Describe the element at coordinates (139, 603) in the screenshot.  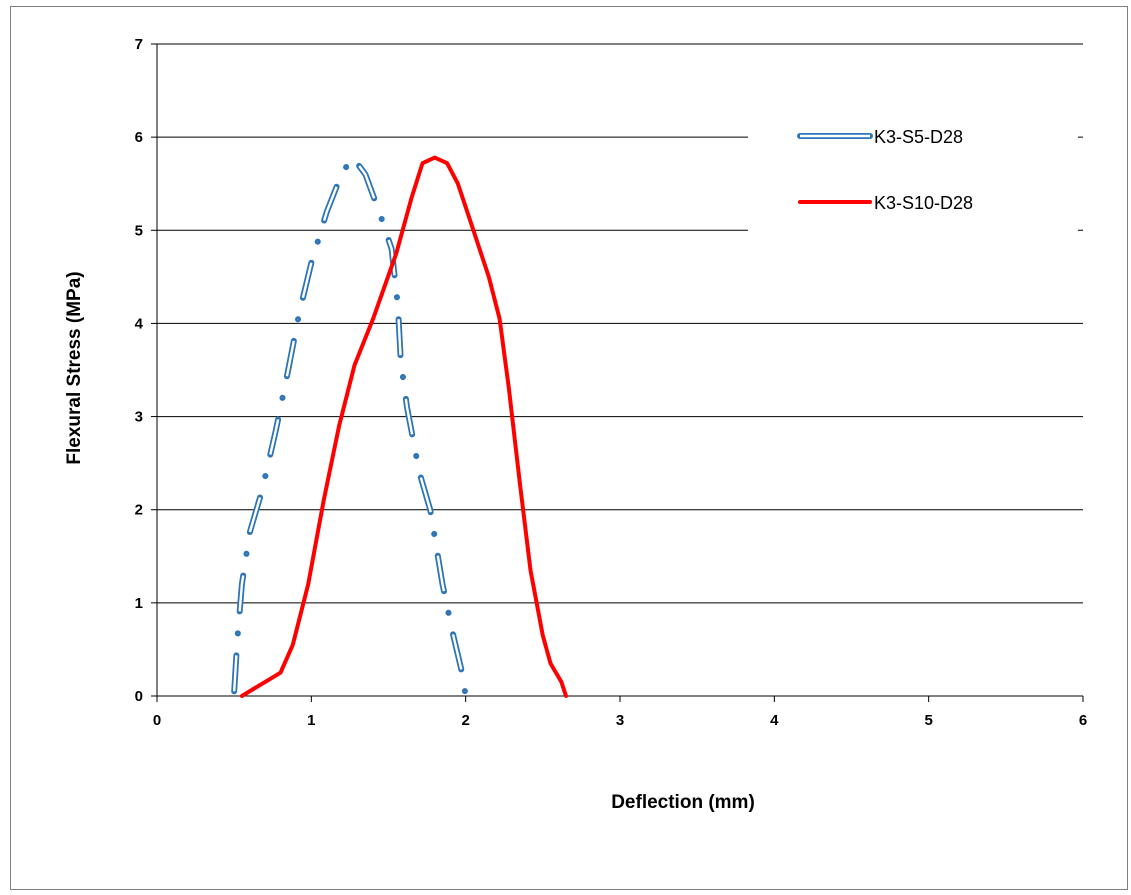
I see `y-tick-label: 1` at that location.